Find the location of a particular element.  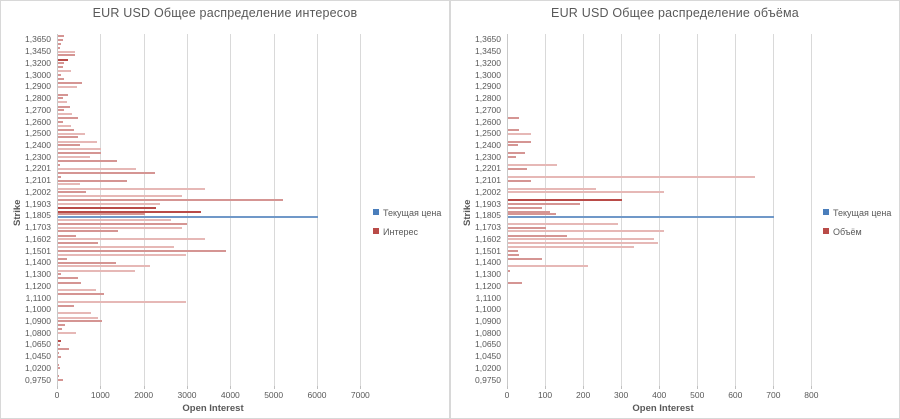

legend-item-series: Интерес is located at coordinates (395, 229).